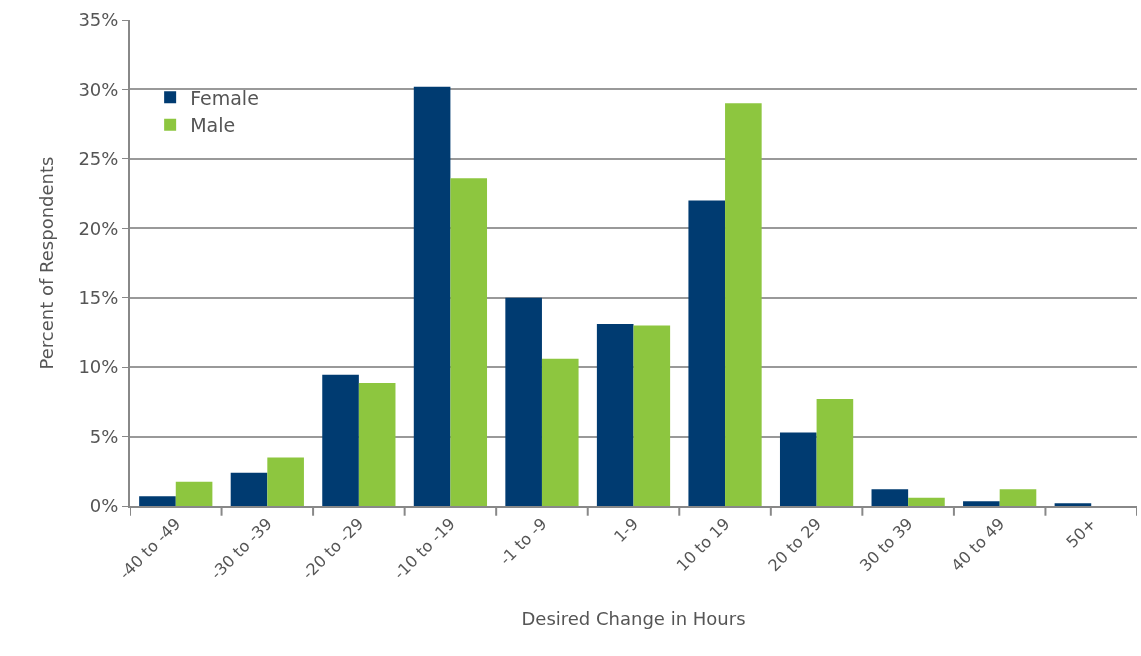 This screenshot has height=656, width=1141. Describe the element at coordinates (1081, 533) in the screenshot. I see `x-tick-label: 50+` at that location.